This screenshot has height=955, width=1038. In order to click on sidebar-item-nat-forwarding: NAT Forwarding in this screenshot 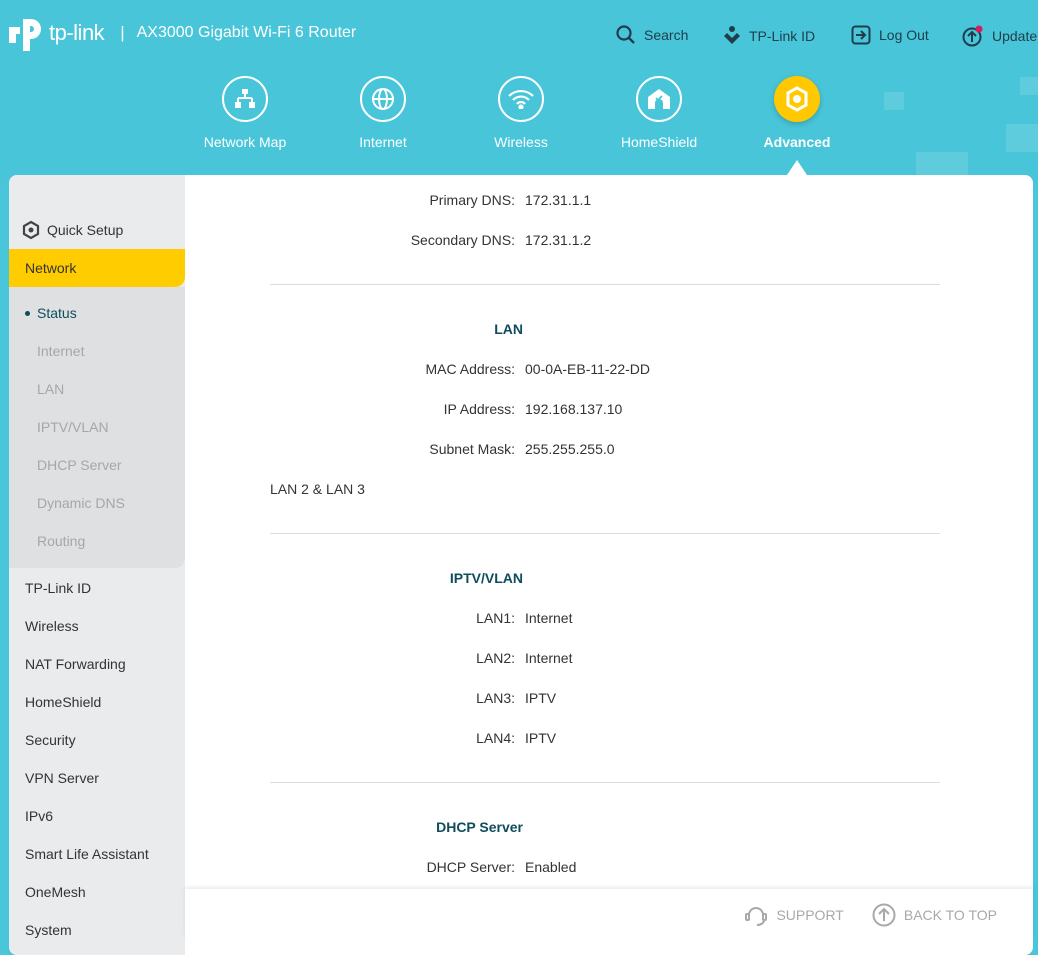, I will do `click(75, 664)`.